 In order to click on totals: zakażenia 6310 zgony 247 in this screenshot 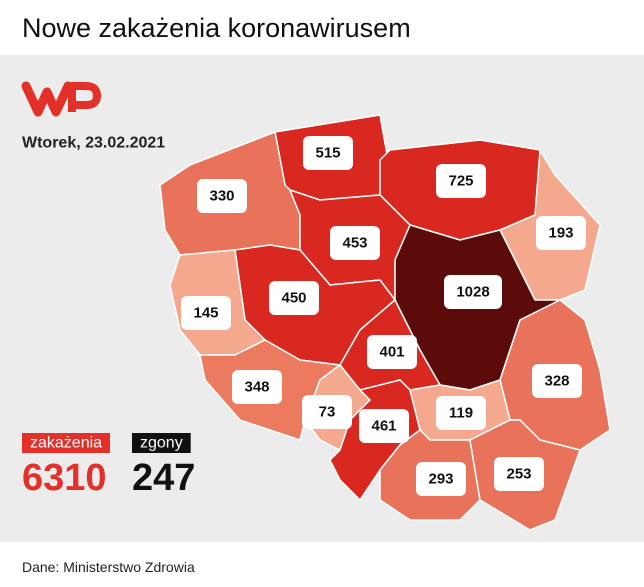, I will do `click(108, 466)`.